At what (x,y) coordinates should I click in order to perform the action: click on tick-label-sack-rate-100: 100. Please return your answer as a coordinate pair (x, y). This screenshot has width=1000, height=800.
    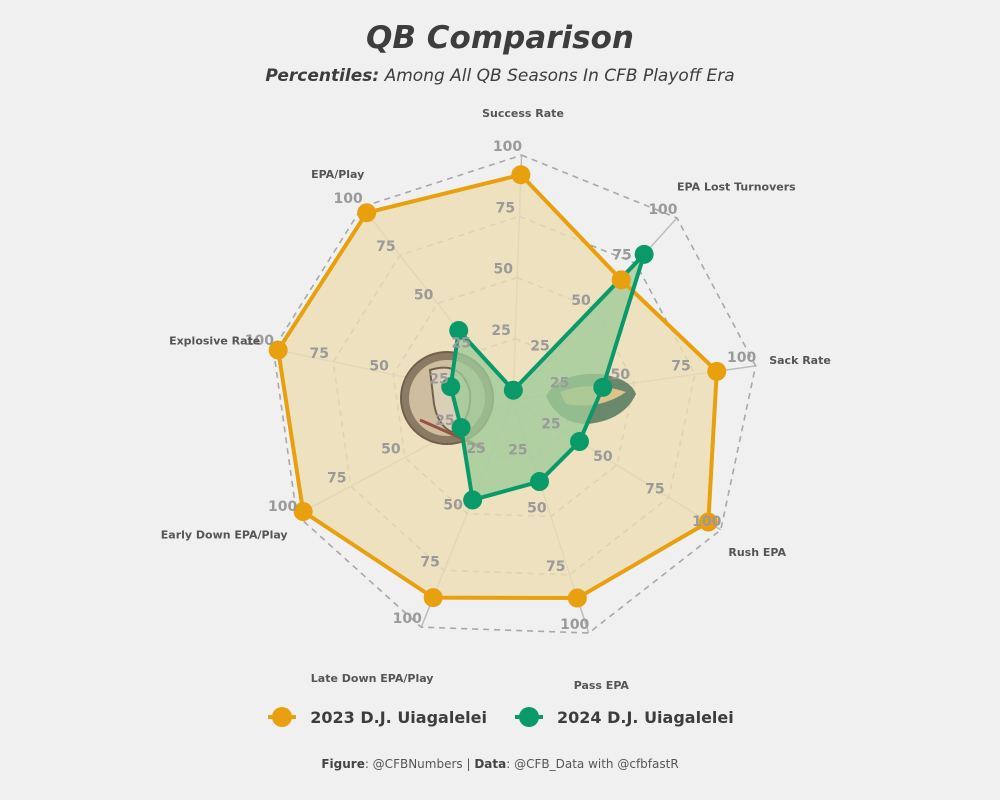
    Looking at the image, I should click on (741, 358).